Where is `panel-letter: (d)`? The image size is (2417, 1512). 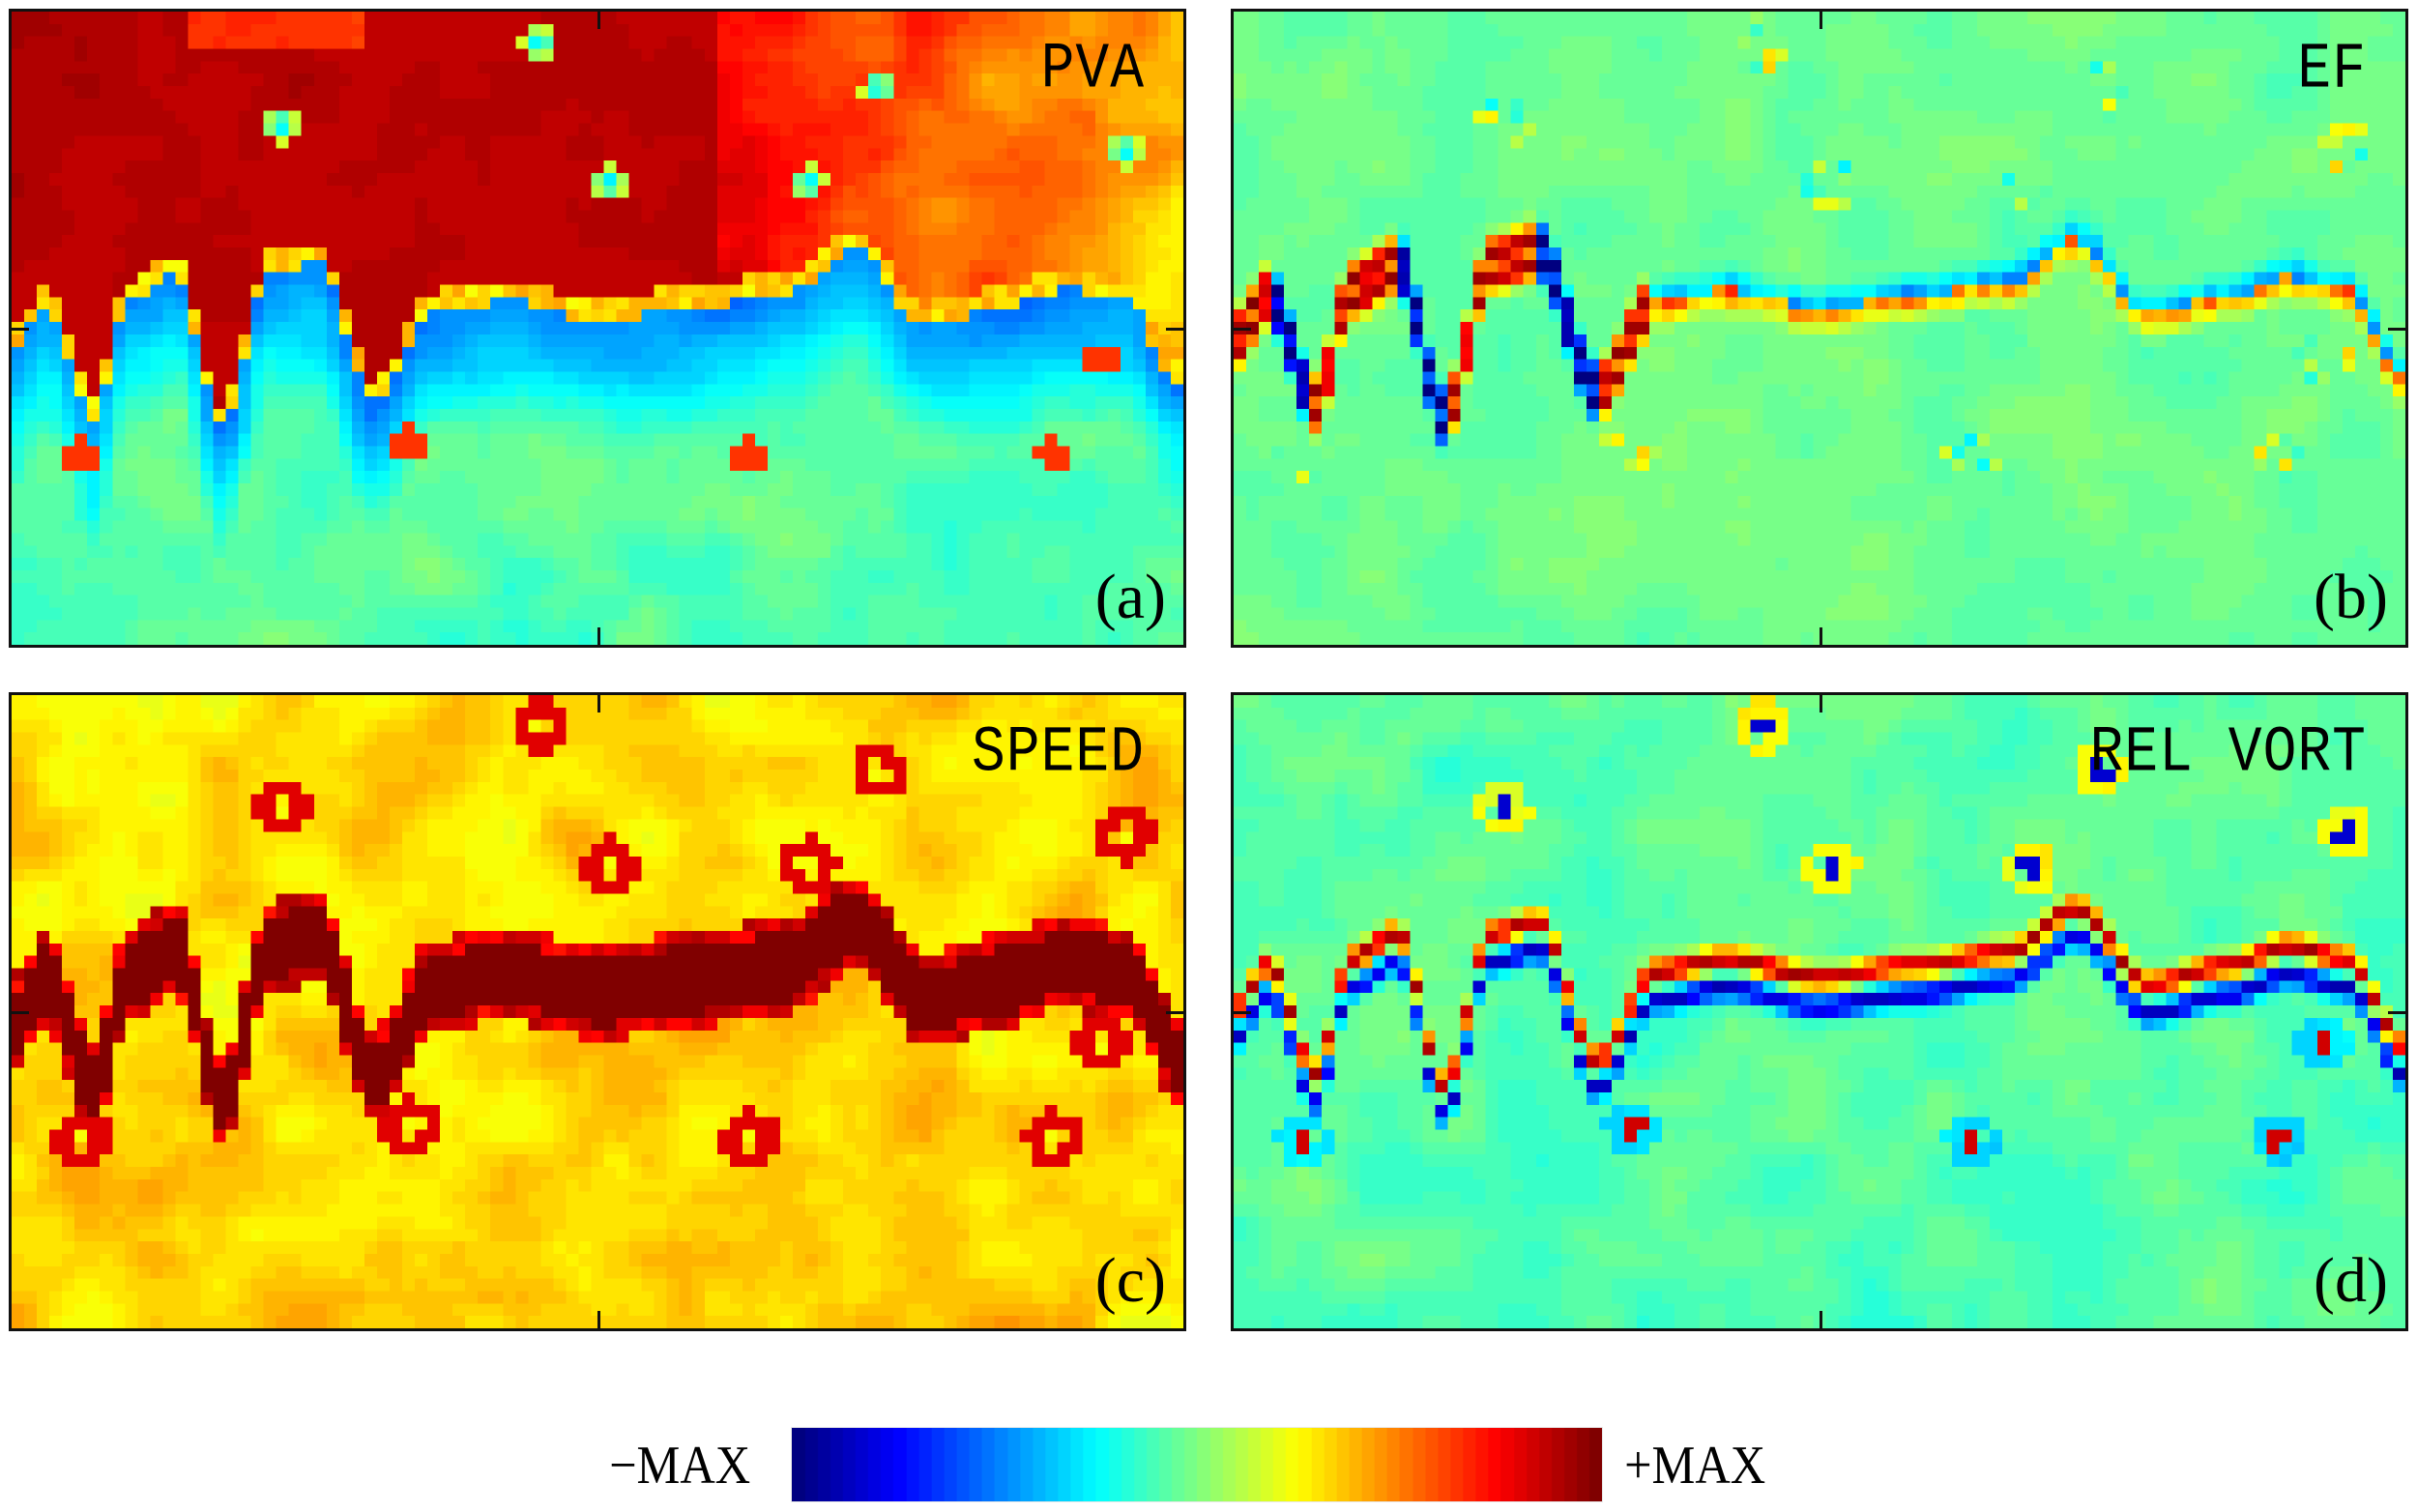 panel-letter: (d) is located at coordinates (2351, 1280).